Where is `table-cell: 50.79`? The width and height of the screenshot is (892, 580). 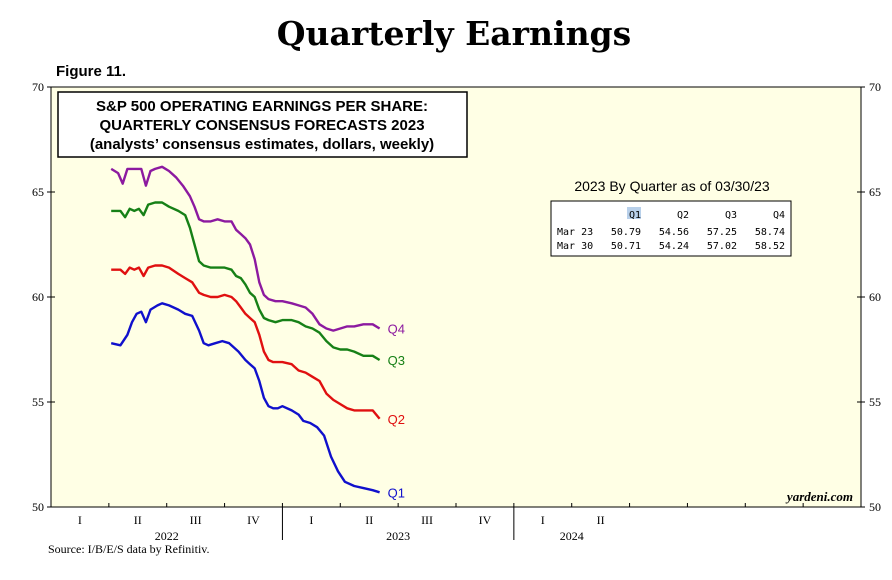
table-cell: 50.79 is located at coordinates (626, 232).